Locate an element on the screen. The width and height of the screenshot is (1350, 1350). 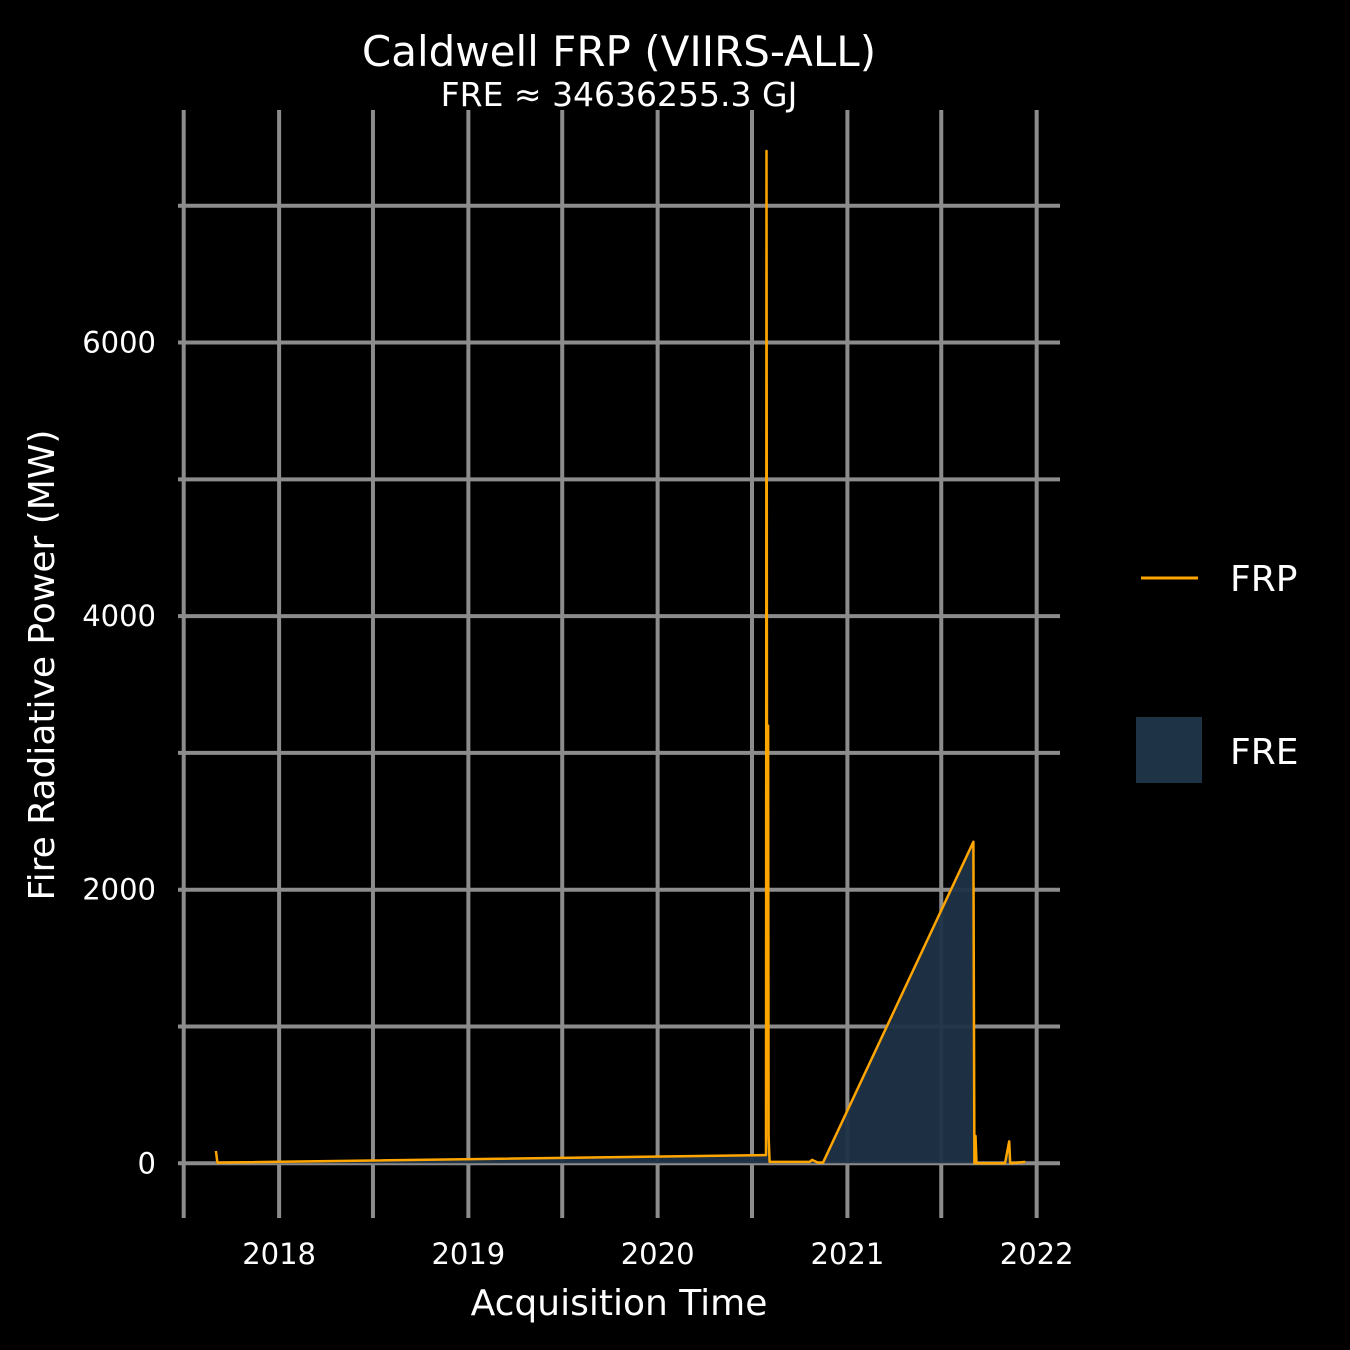
y-axis-label: Fire Radiative Power (MW) is located at coordinates (42, 665).